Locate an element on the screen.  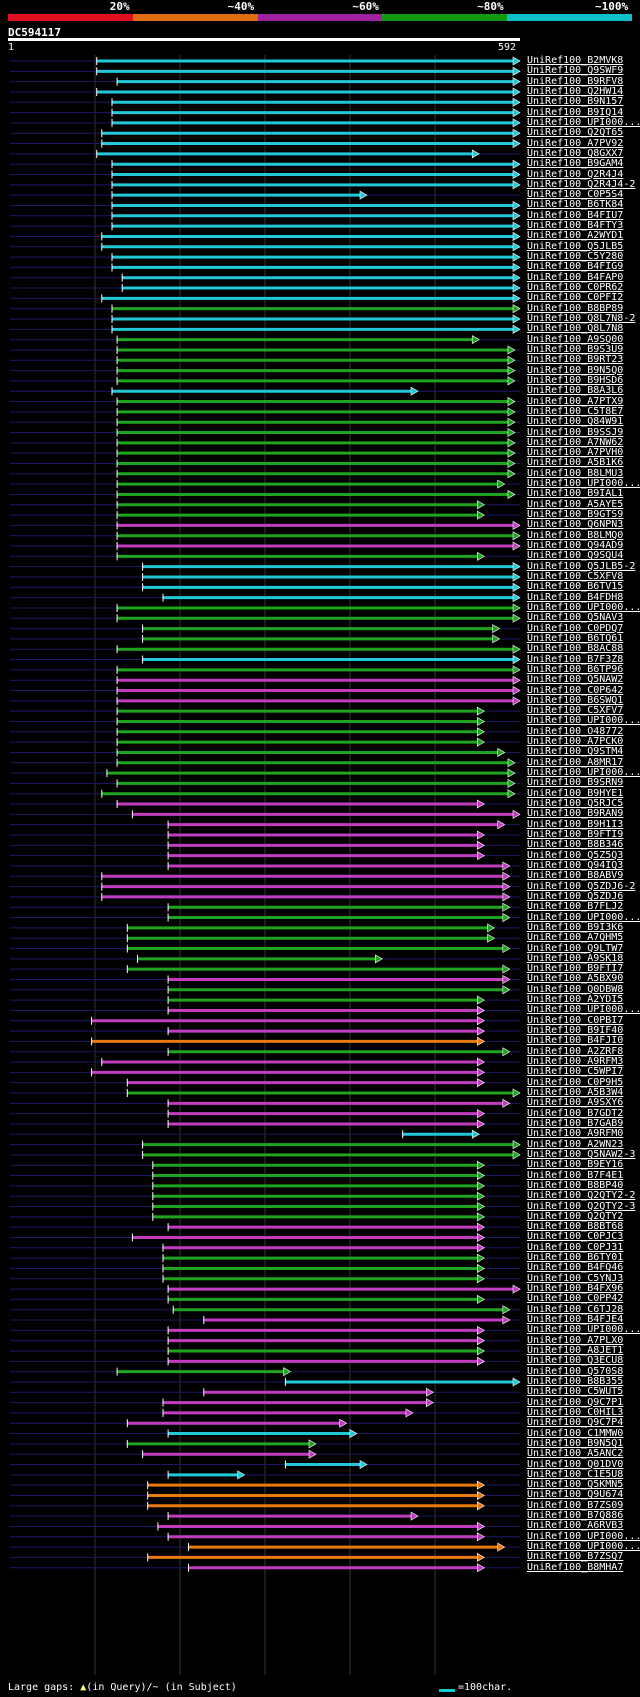
hit-label: UniRef100_A7PVH0 is located at coordinates (575, 453).